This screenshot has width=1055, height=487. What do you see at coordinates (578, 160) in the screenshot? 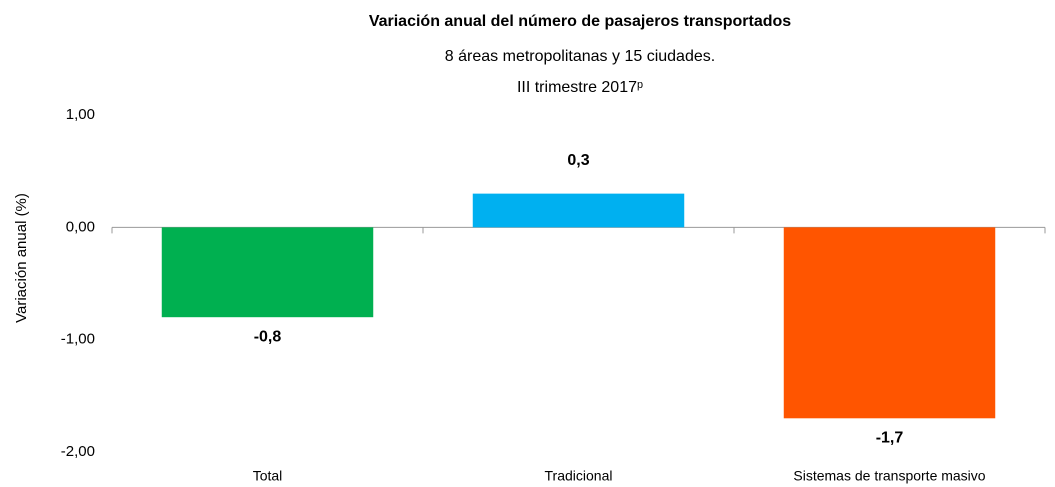
I see `data-label: 0,3` at bounding box center [578, 160].